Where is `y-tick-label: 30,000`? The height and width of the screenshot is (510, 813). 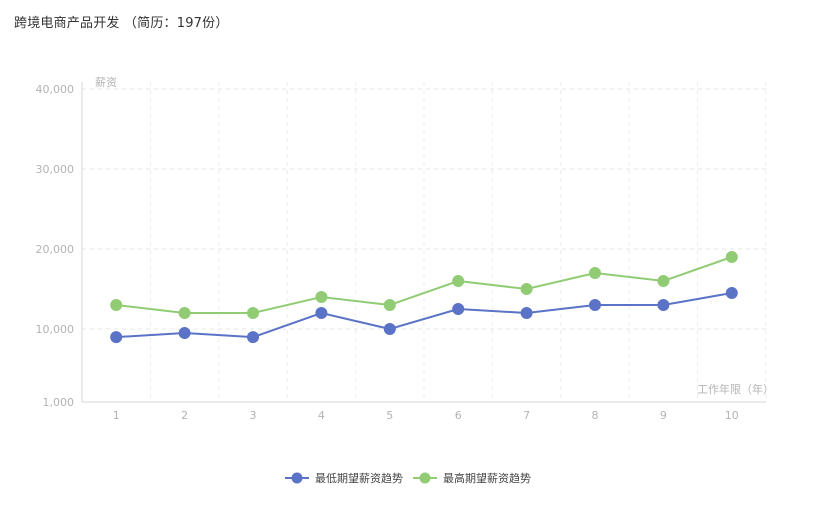 y-tick-label: 30,000 is located at coordinates (55, 169).